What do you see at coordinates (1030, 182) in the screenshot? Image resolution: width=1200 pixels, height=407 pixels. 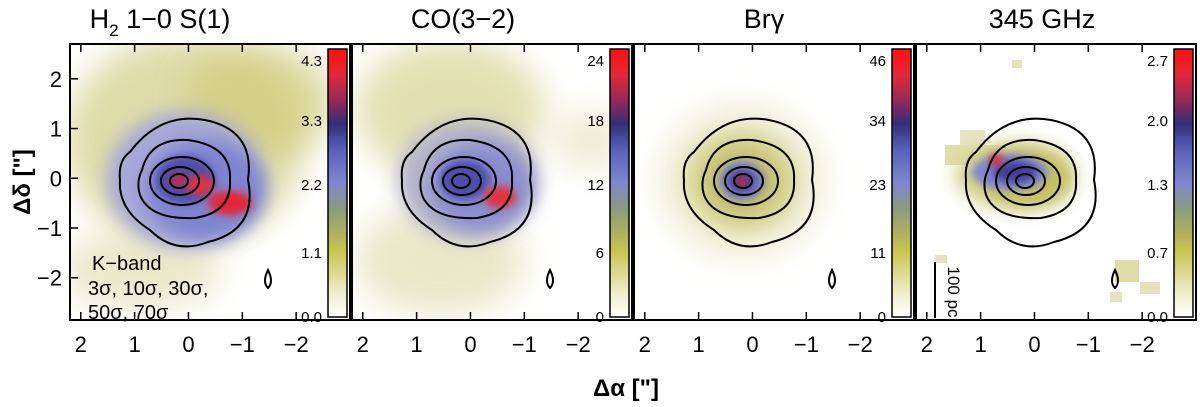 I see `contours-345ghz` at bounding box center [1030, 182].